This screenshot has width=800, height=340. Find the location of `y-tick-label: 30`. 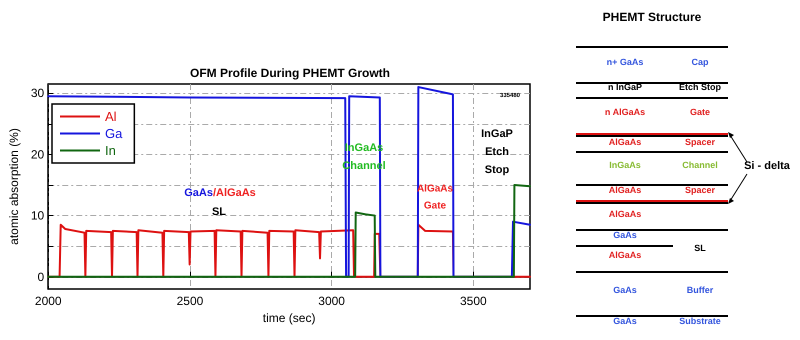

y-tick-label: 30 is located at coordinates (37, 93).